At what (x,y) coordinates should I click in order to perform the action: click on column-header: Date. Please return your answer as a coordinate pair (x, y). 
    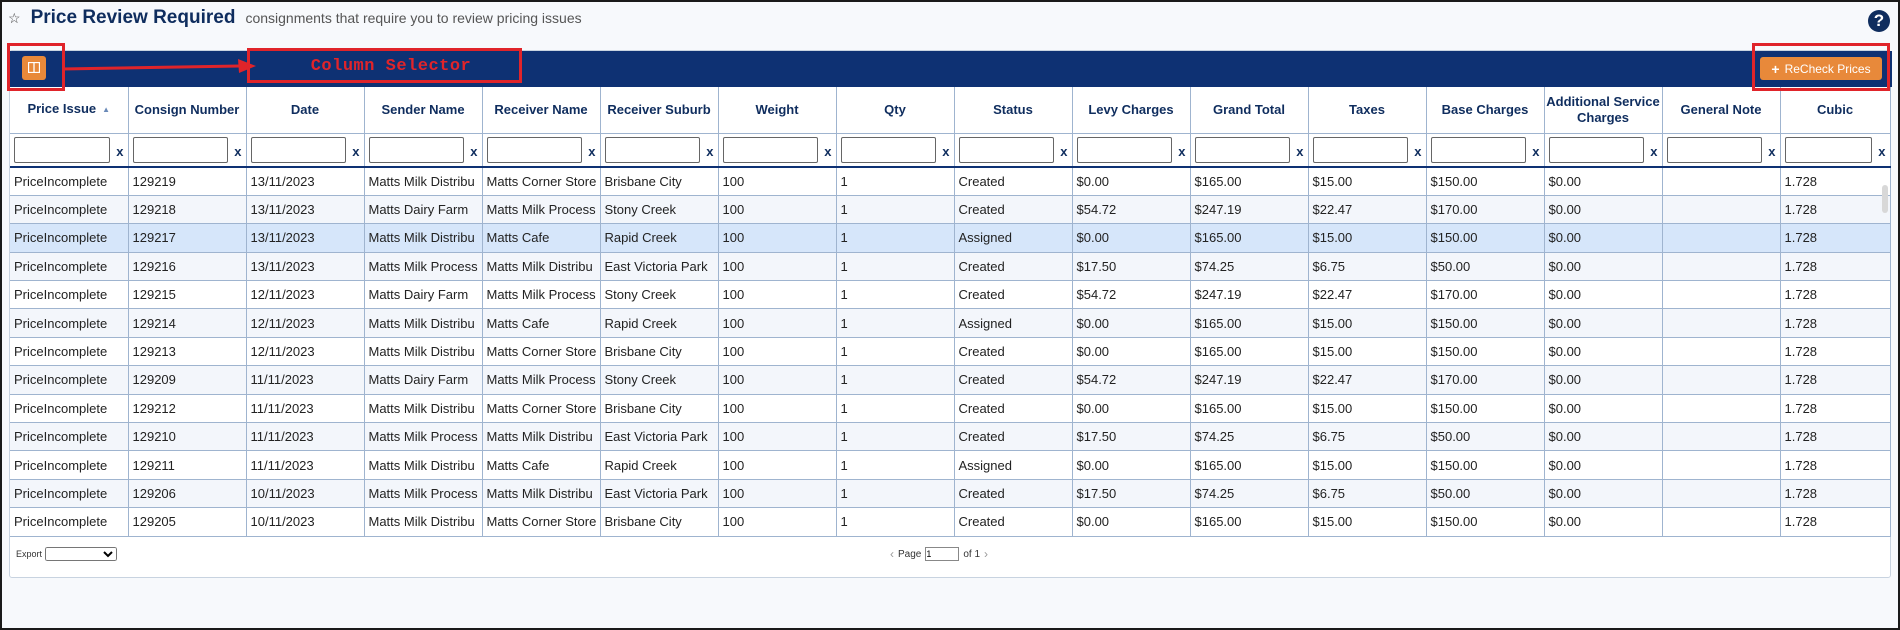
    Looking at the image, I should click on (305, 110).